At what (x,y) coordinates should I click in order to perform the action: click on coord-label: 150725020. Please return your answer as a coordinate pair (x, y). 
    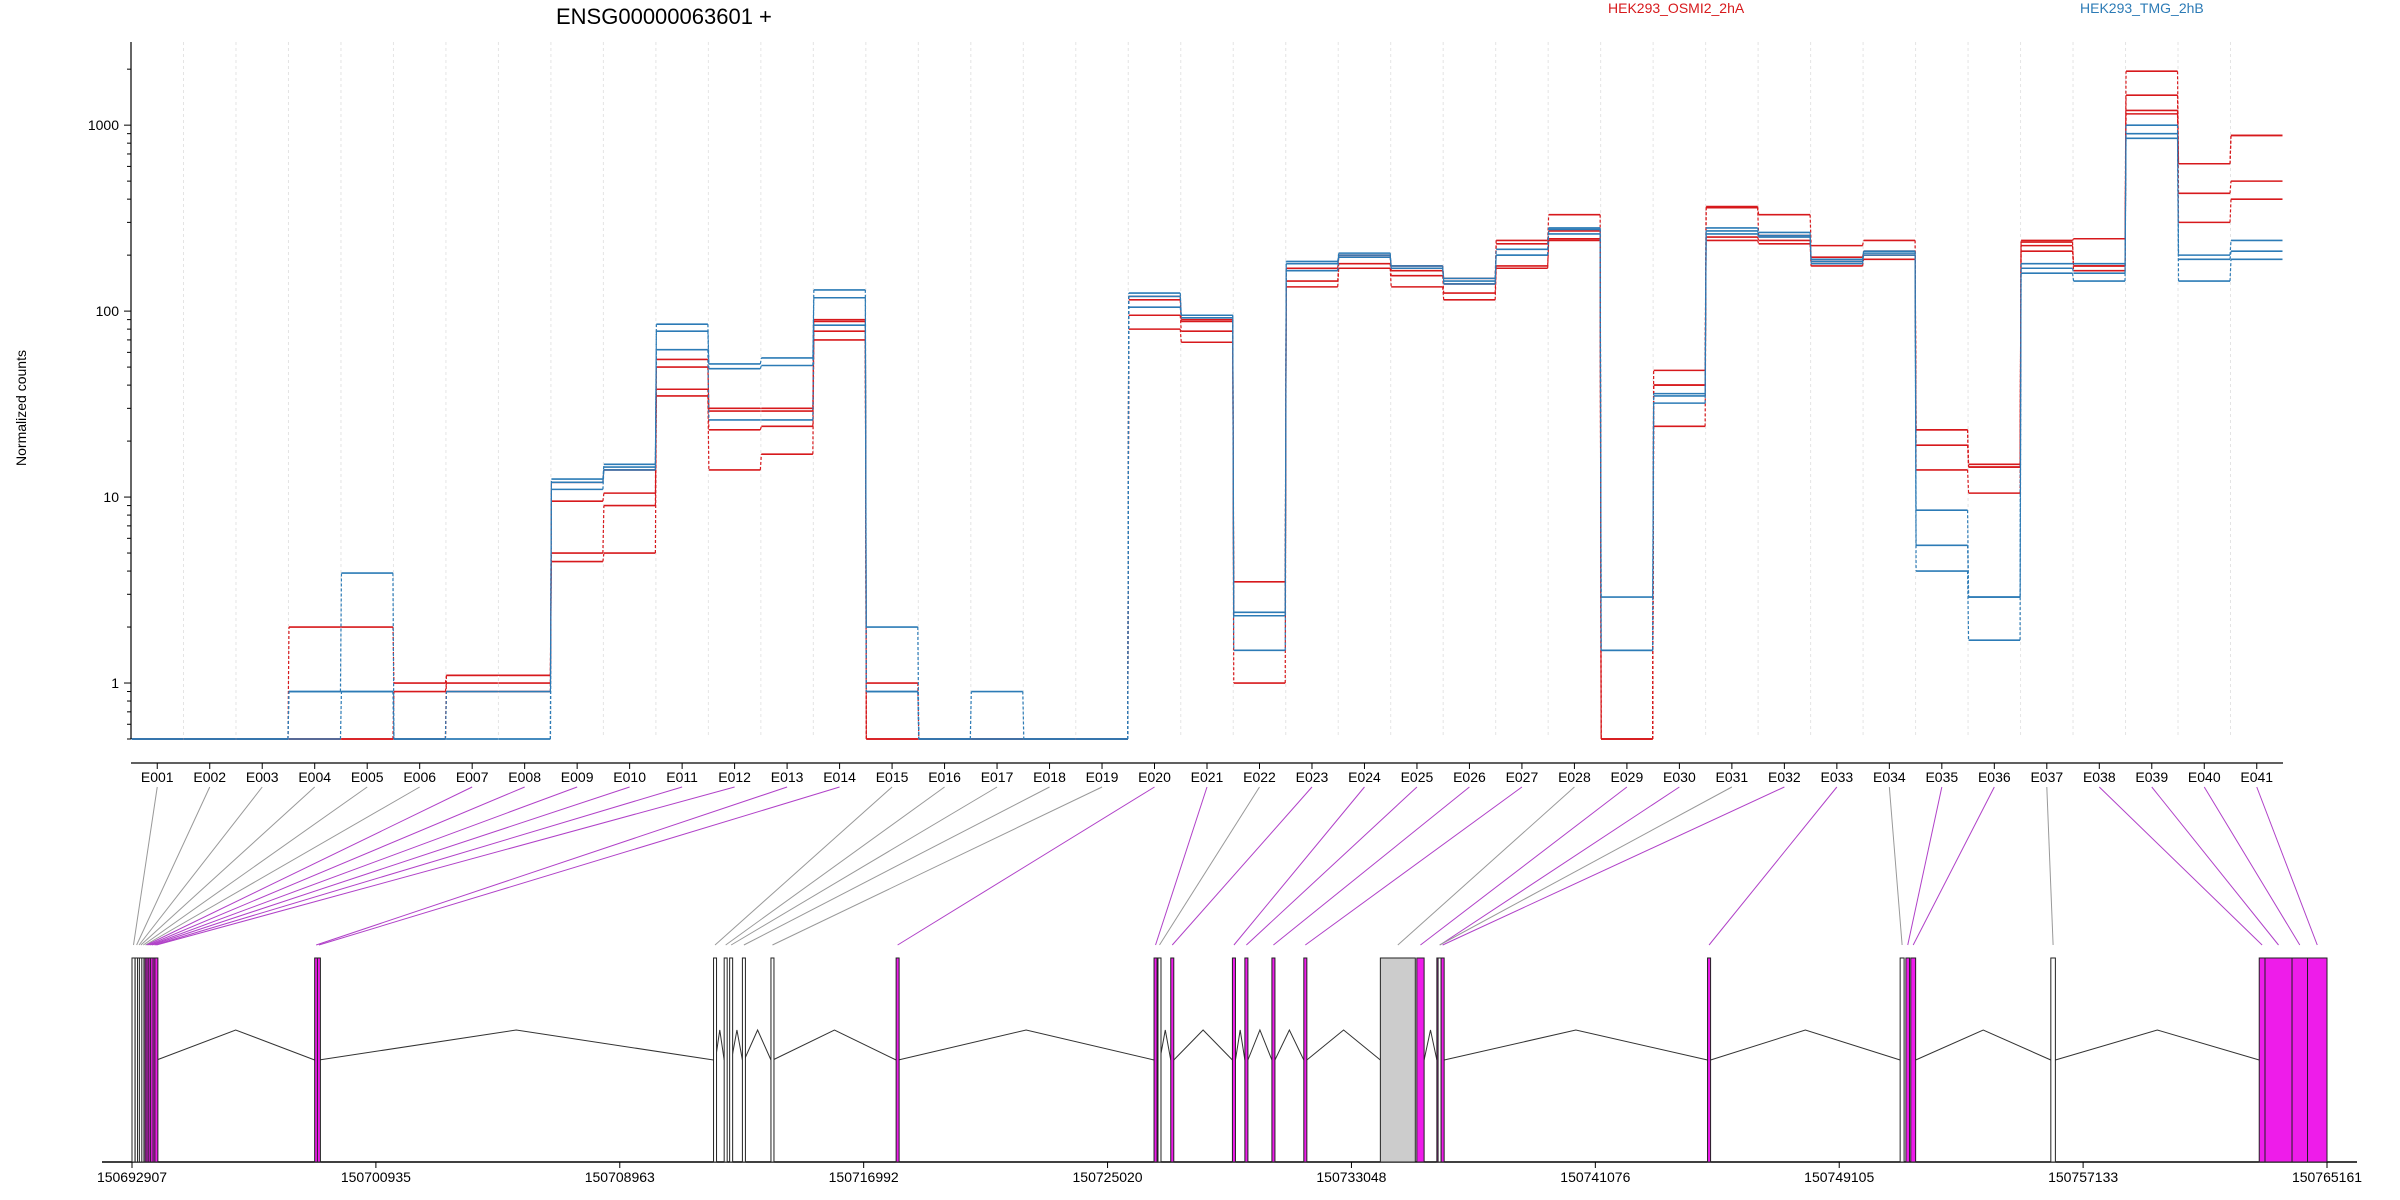
    Looking at the image, I should click on (1108, 1177).